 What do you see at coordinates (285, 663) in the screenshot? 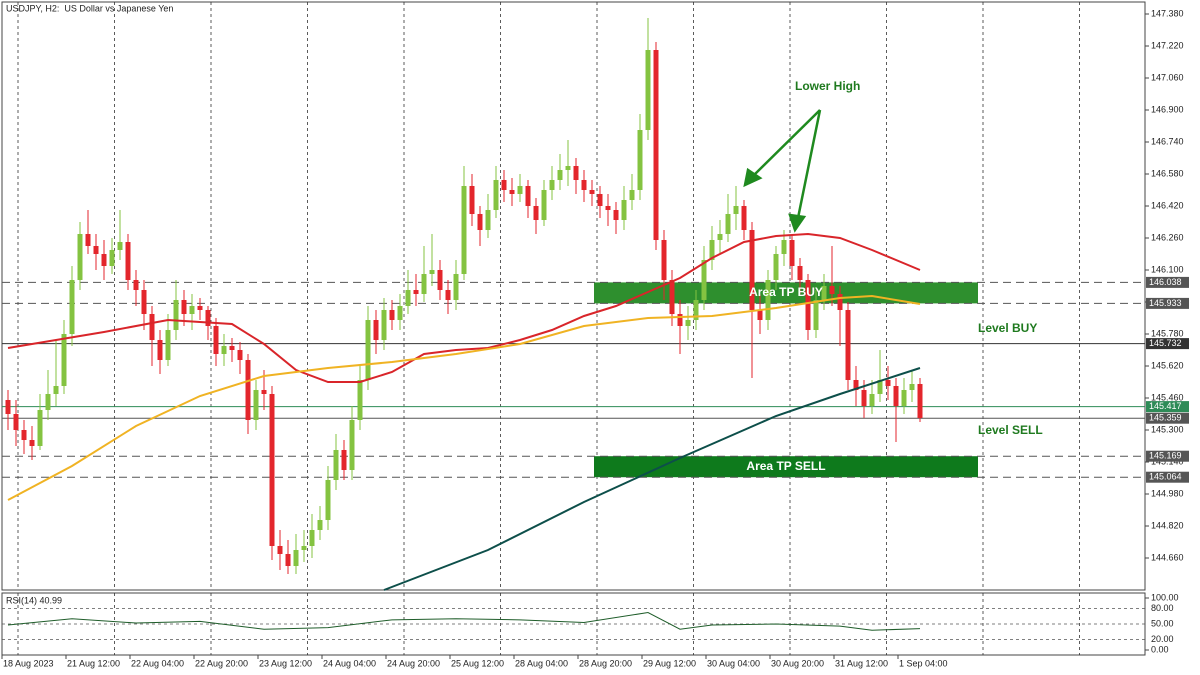
I see `x-tick-label: 23 Aug 12:00` at bounding box center [285, 663].